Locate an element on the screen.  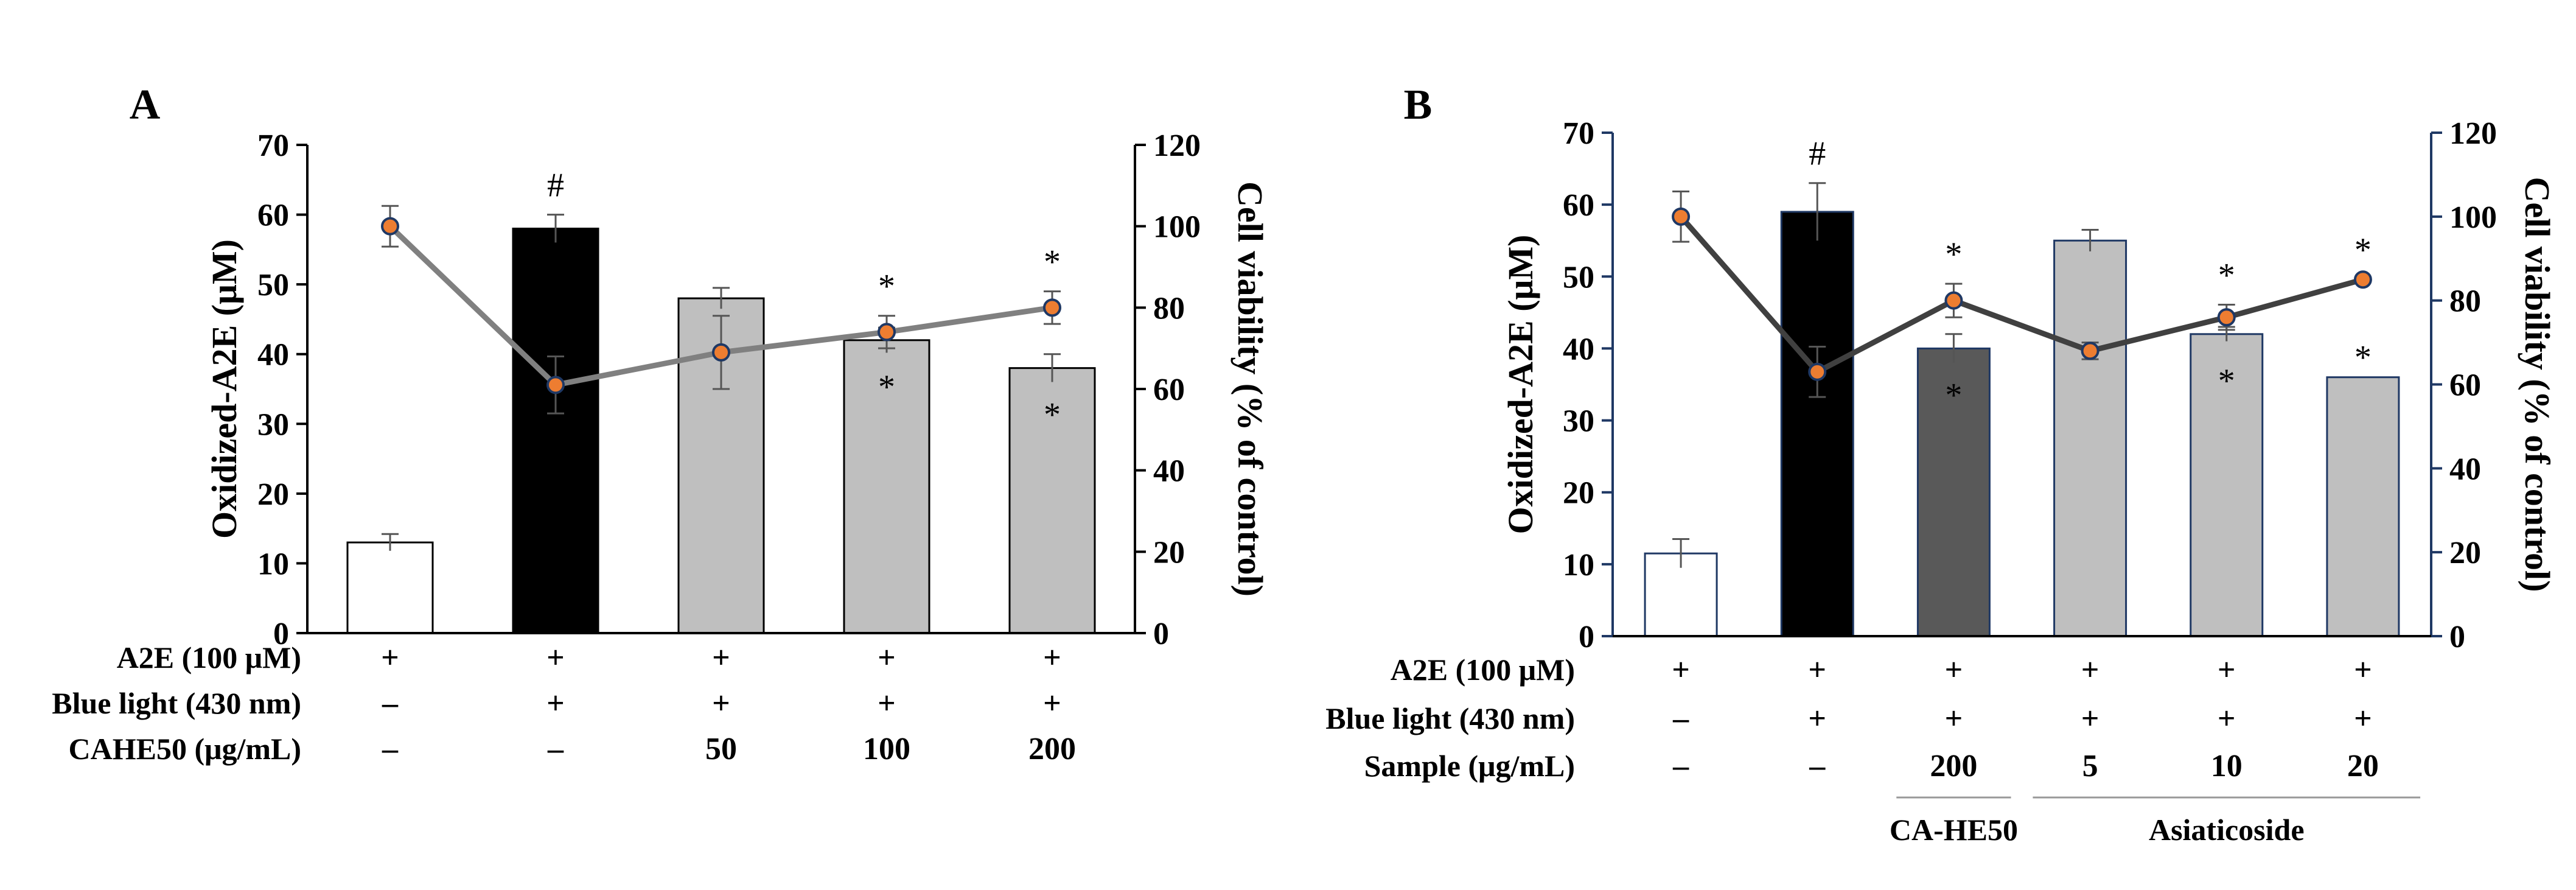
treatment-value: 50 is located at coordinates (721, 749).